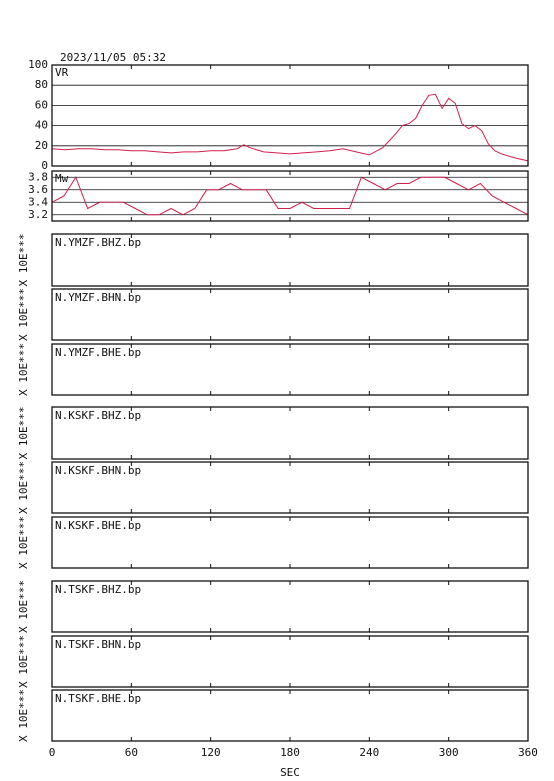 The height and width of the screenshot is (781, 554). I want to click on trace-label: N.KSKF.BHE.bp, so click(98, 525).